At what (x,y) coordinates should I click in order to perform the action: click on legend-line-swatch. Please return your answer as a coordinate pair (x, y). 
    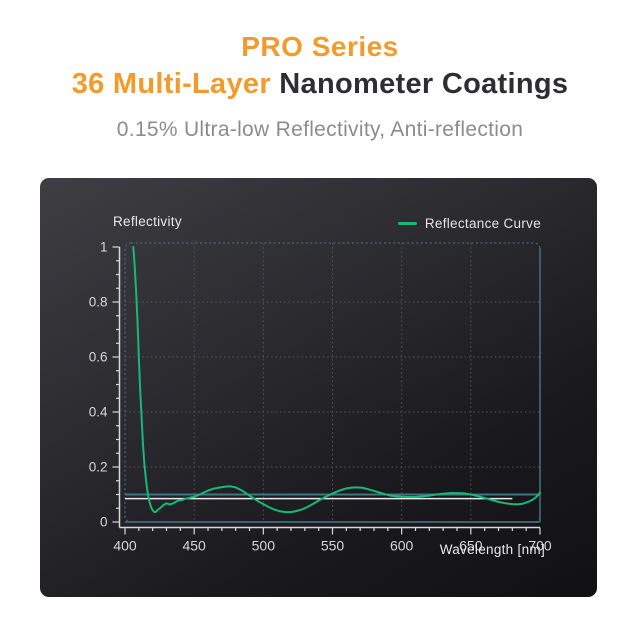
    Looking at the image, I should click on (407, 223).